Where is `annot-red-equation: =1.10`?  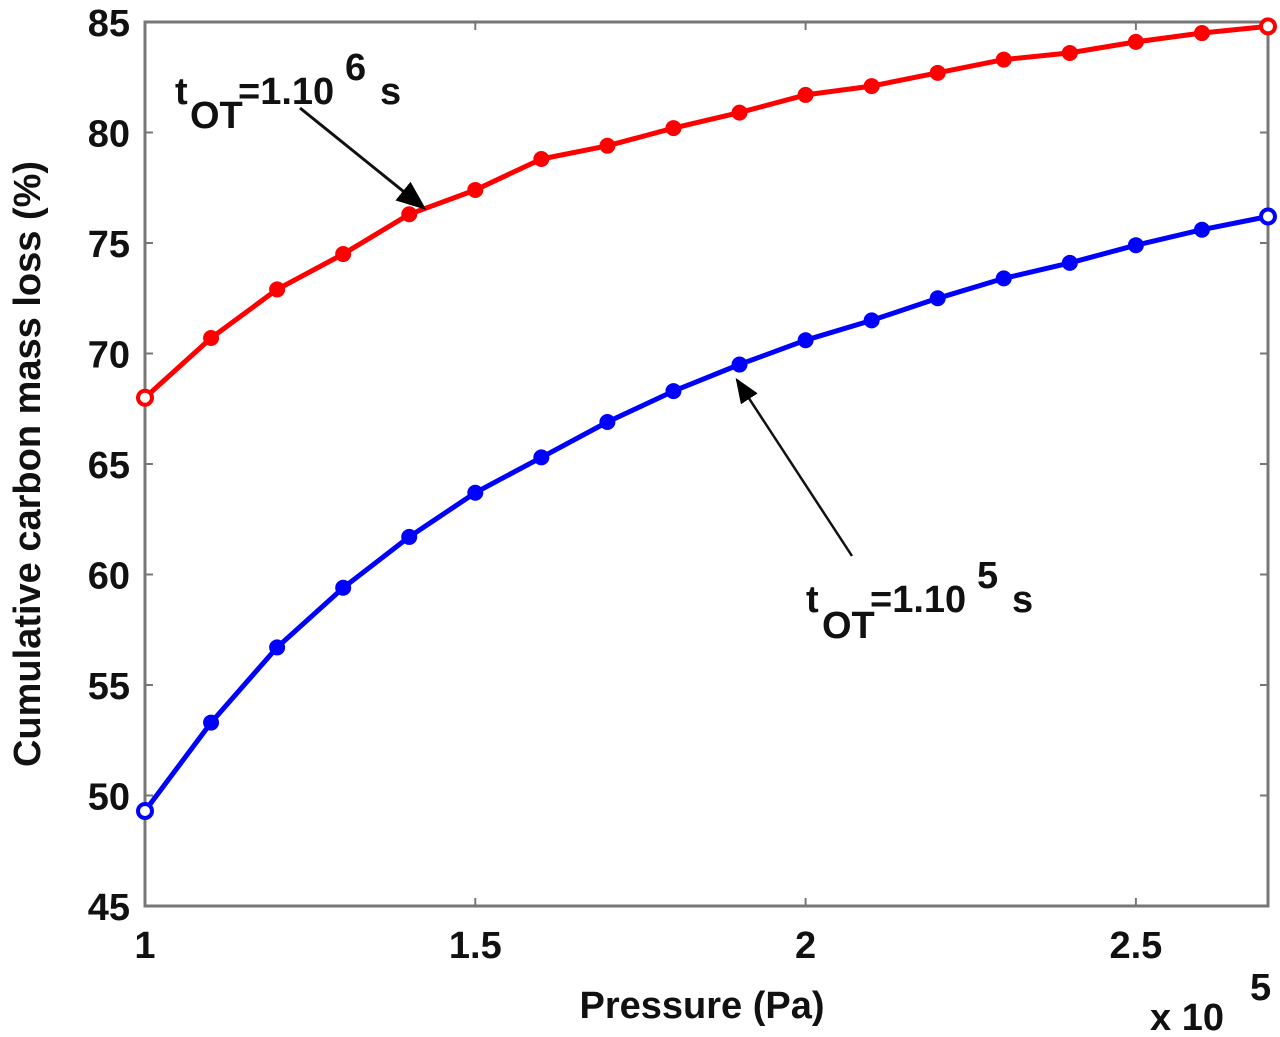
annot-red-equation: =1.10 is located at coordinates (286, 92).